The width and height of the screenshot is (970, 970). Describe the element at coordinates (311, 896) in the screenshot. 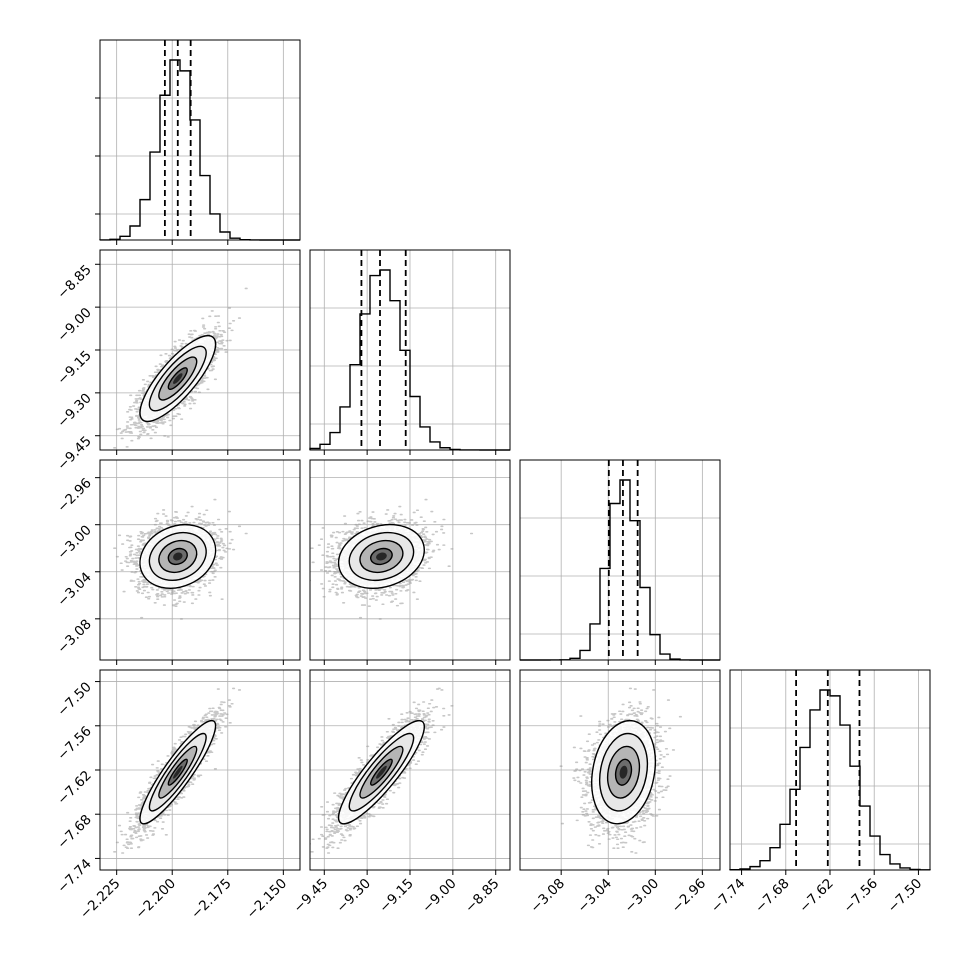

I see `x-tick-label: −9.45` at that location.